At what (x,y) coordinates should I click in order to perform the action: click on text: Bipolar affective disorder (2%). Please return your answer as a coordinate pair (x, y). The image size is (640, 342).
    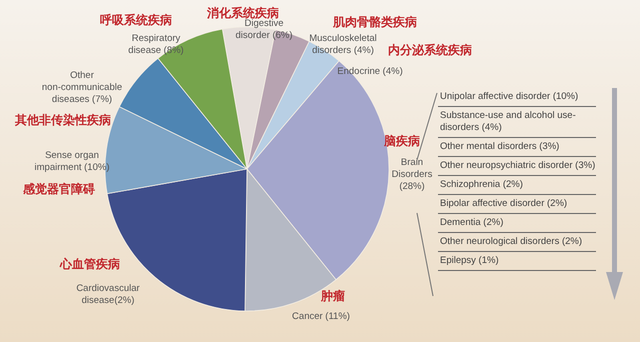
    Looking at the image, I should click on (517, 204).